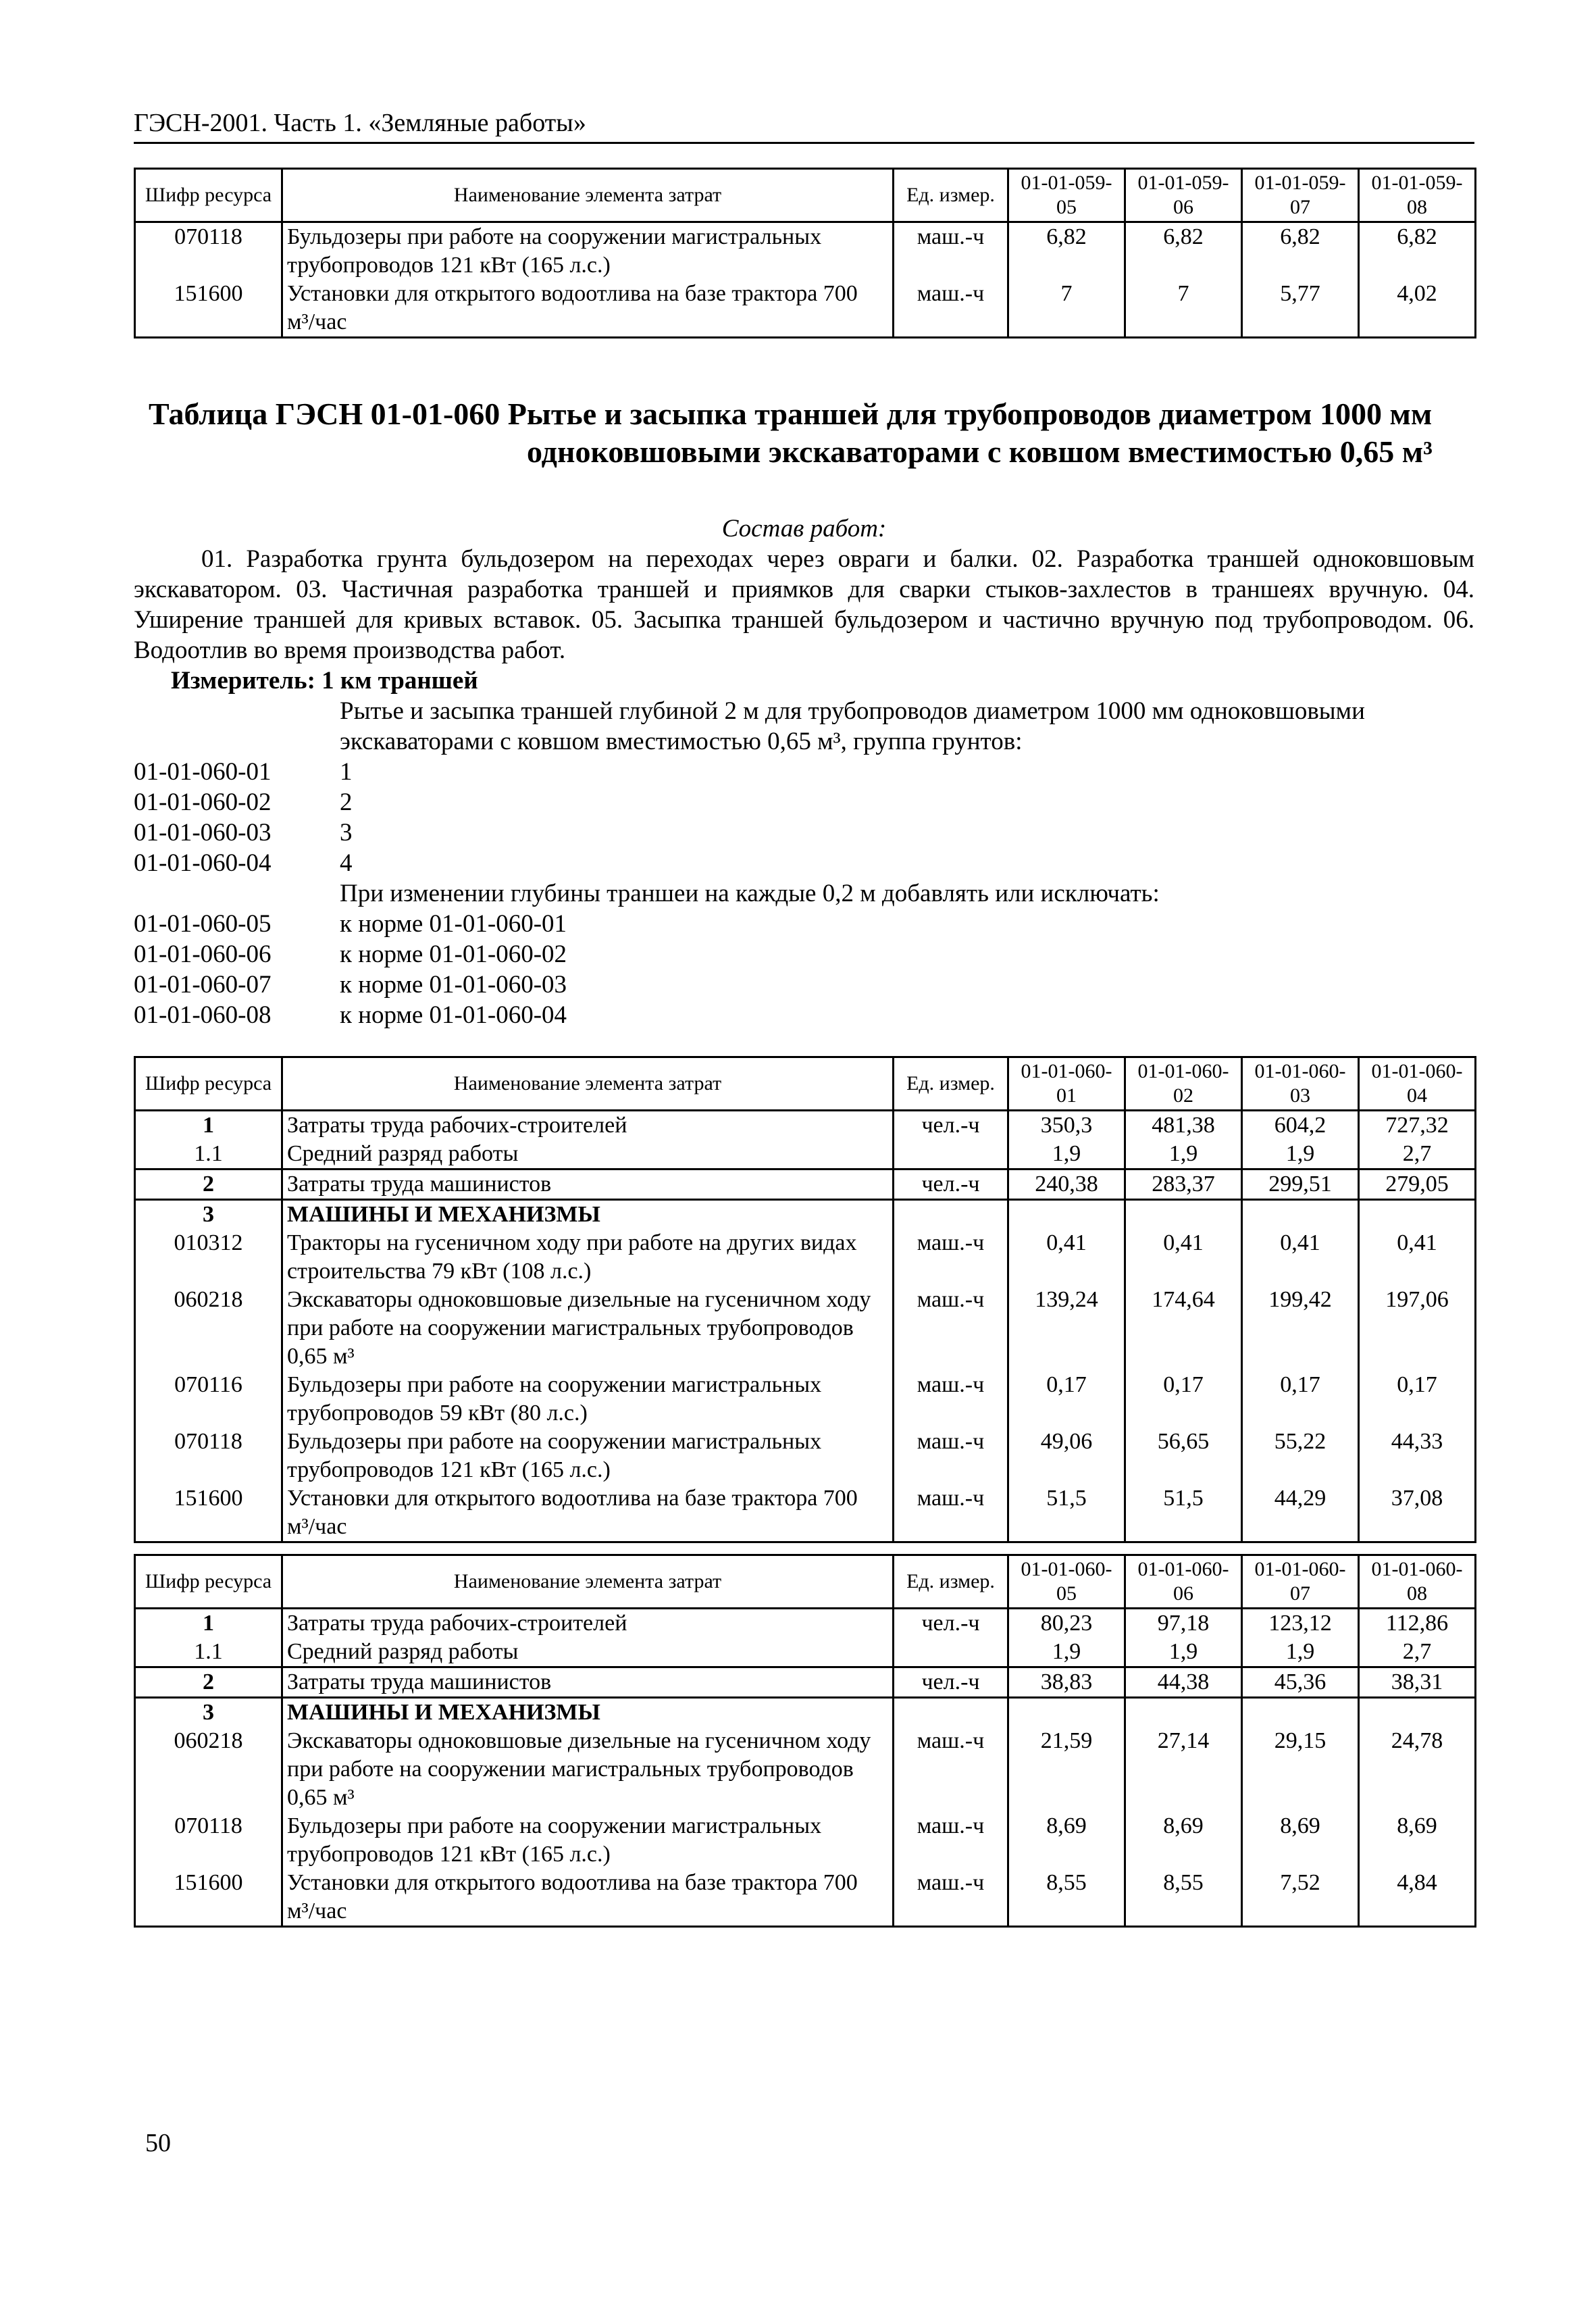 Image resolution: width=1596 pixels, height=2314 pixels. Describe the element at coordinates (208, 1652) in the screenshot. I see `resource-code: 1.1` at that location.